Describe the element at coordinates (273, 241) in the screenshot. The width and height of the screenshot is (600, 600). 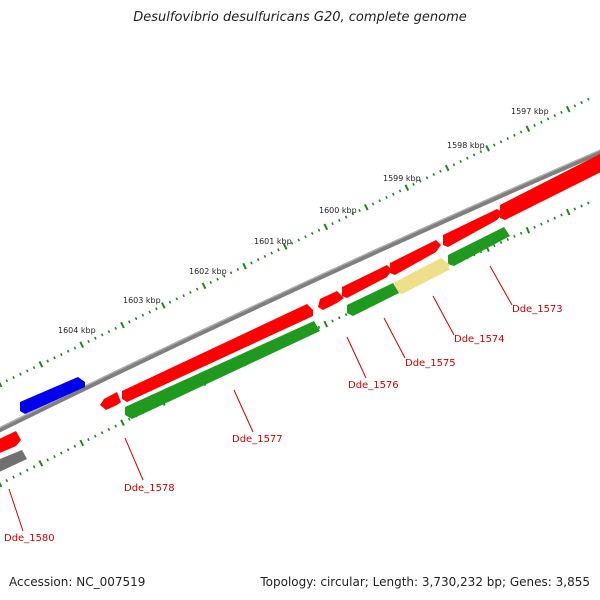
I see `ruler-label-1601: 1601 kbp` at that location.